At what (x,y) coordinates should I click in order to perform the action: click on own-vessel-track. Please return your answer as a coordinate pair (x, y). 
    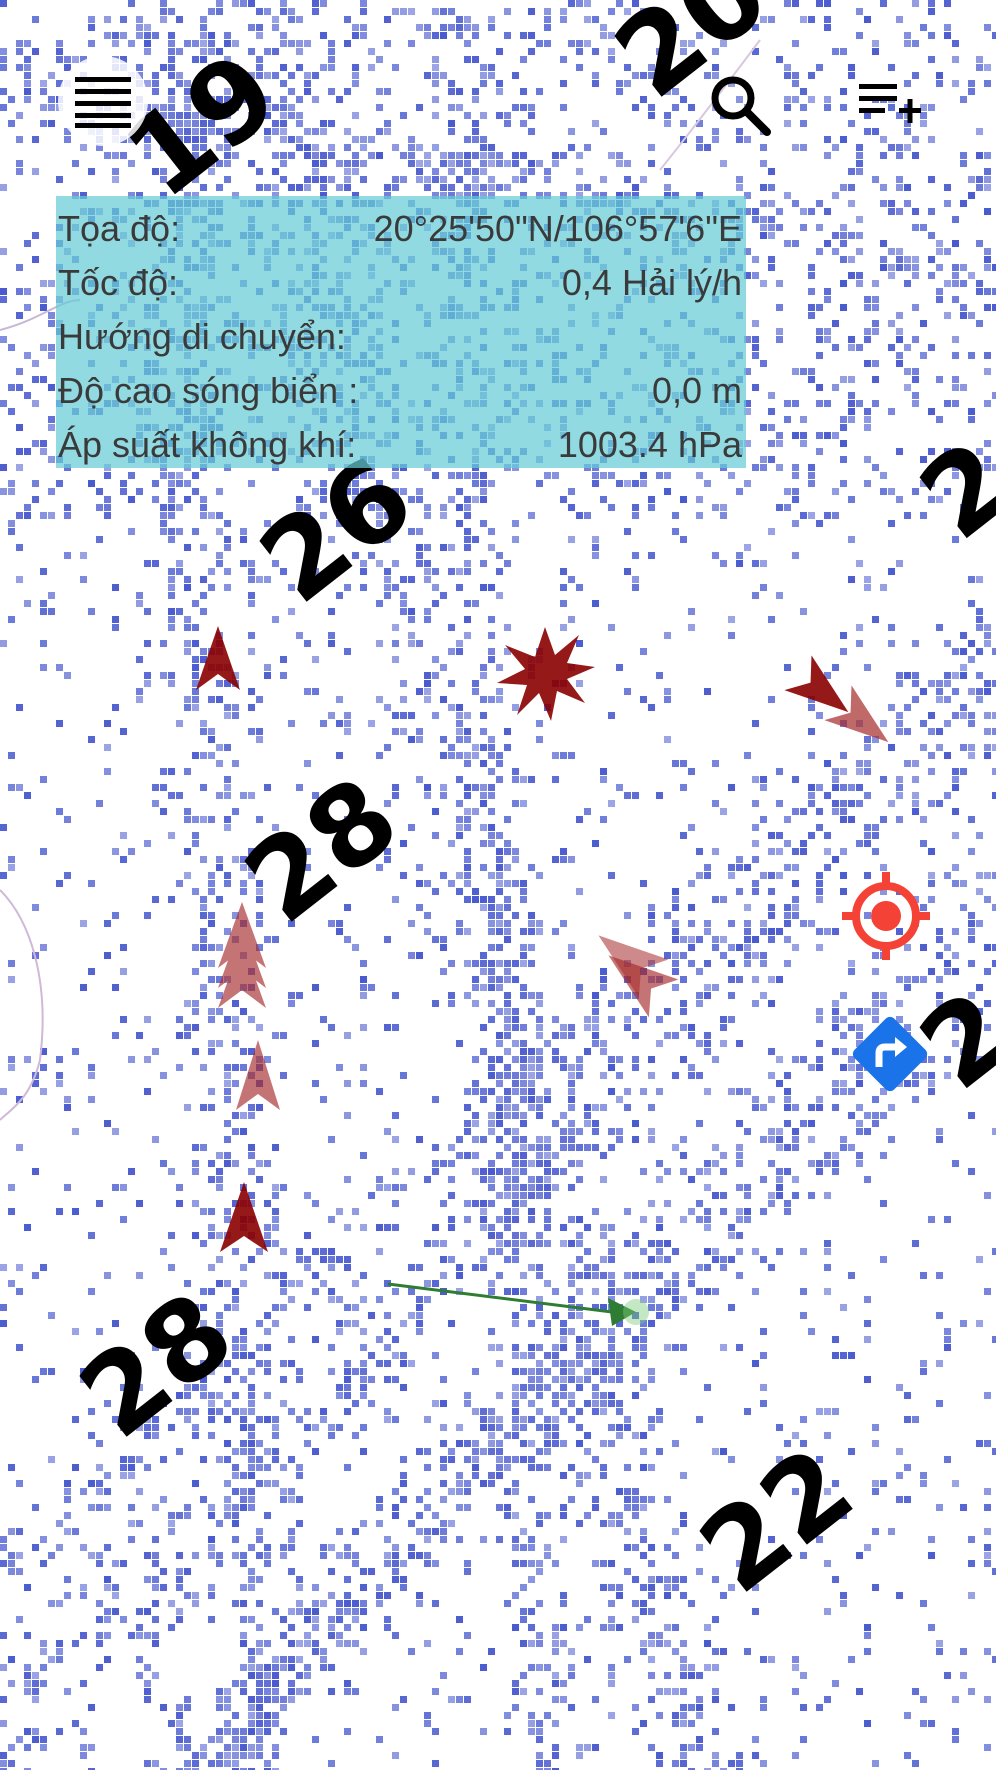
    Looking at the image, I should click on (518, 1304).